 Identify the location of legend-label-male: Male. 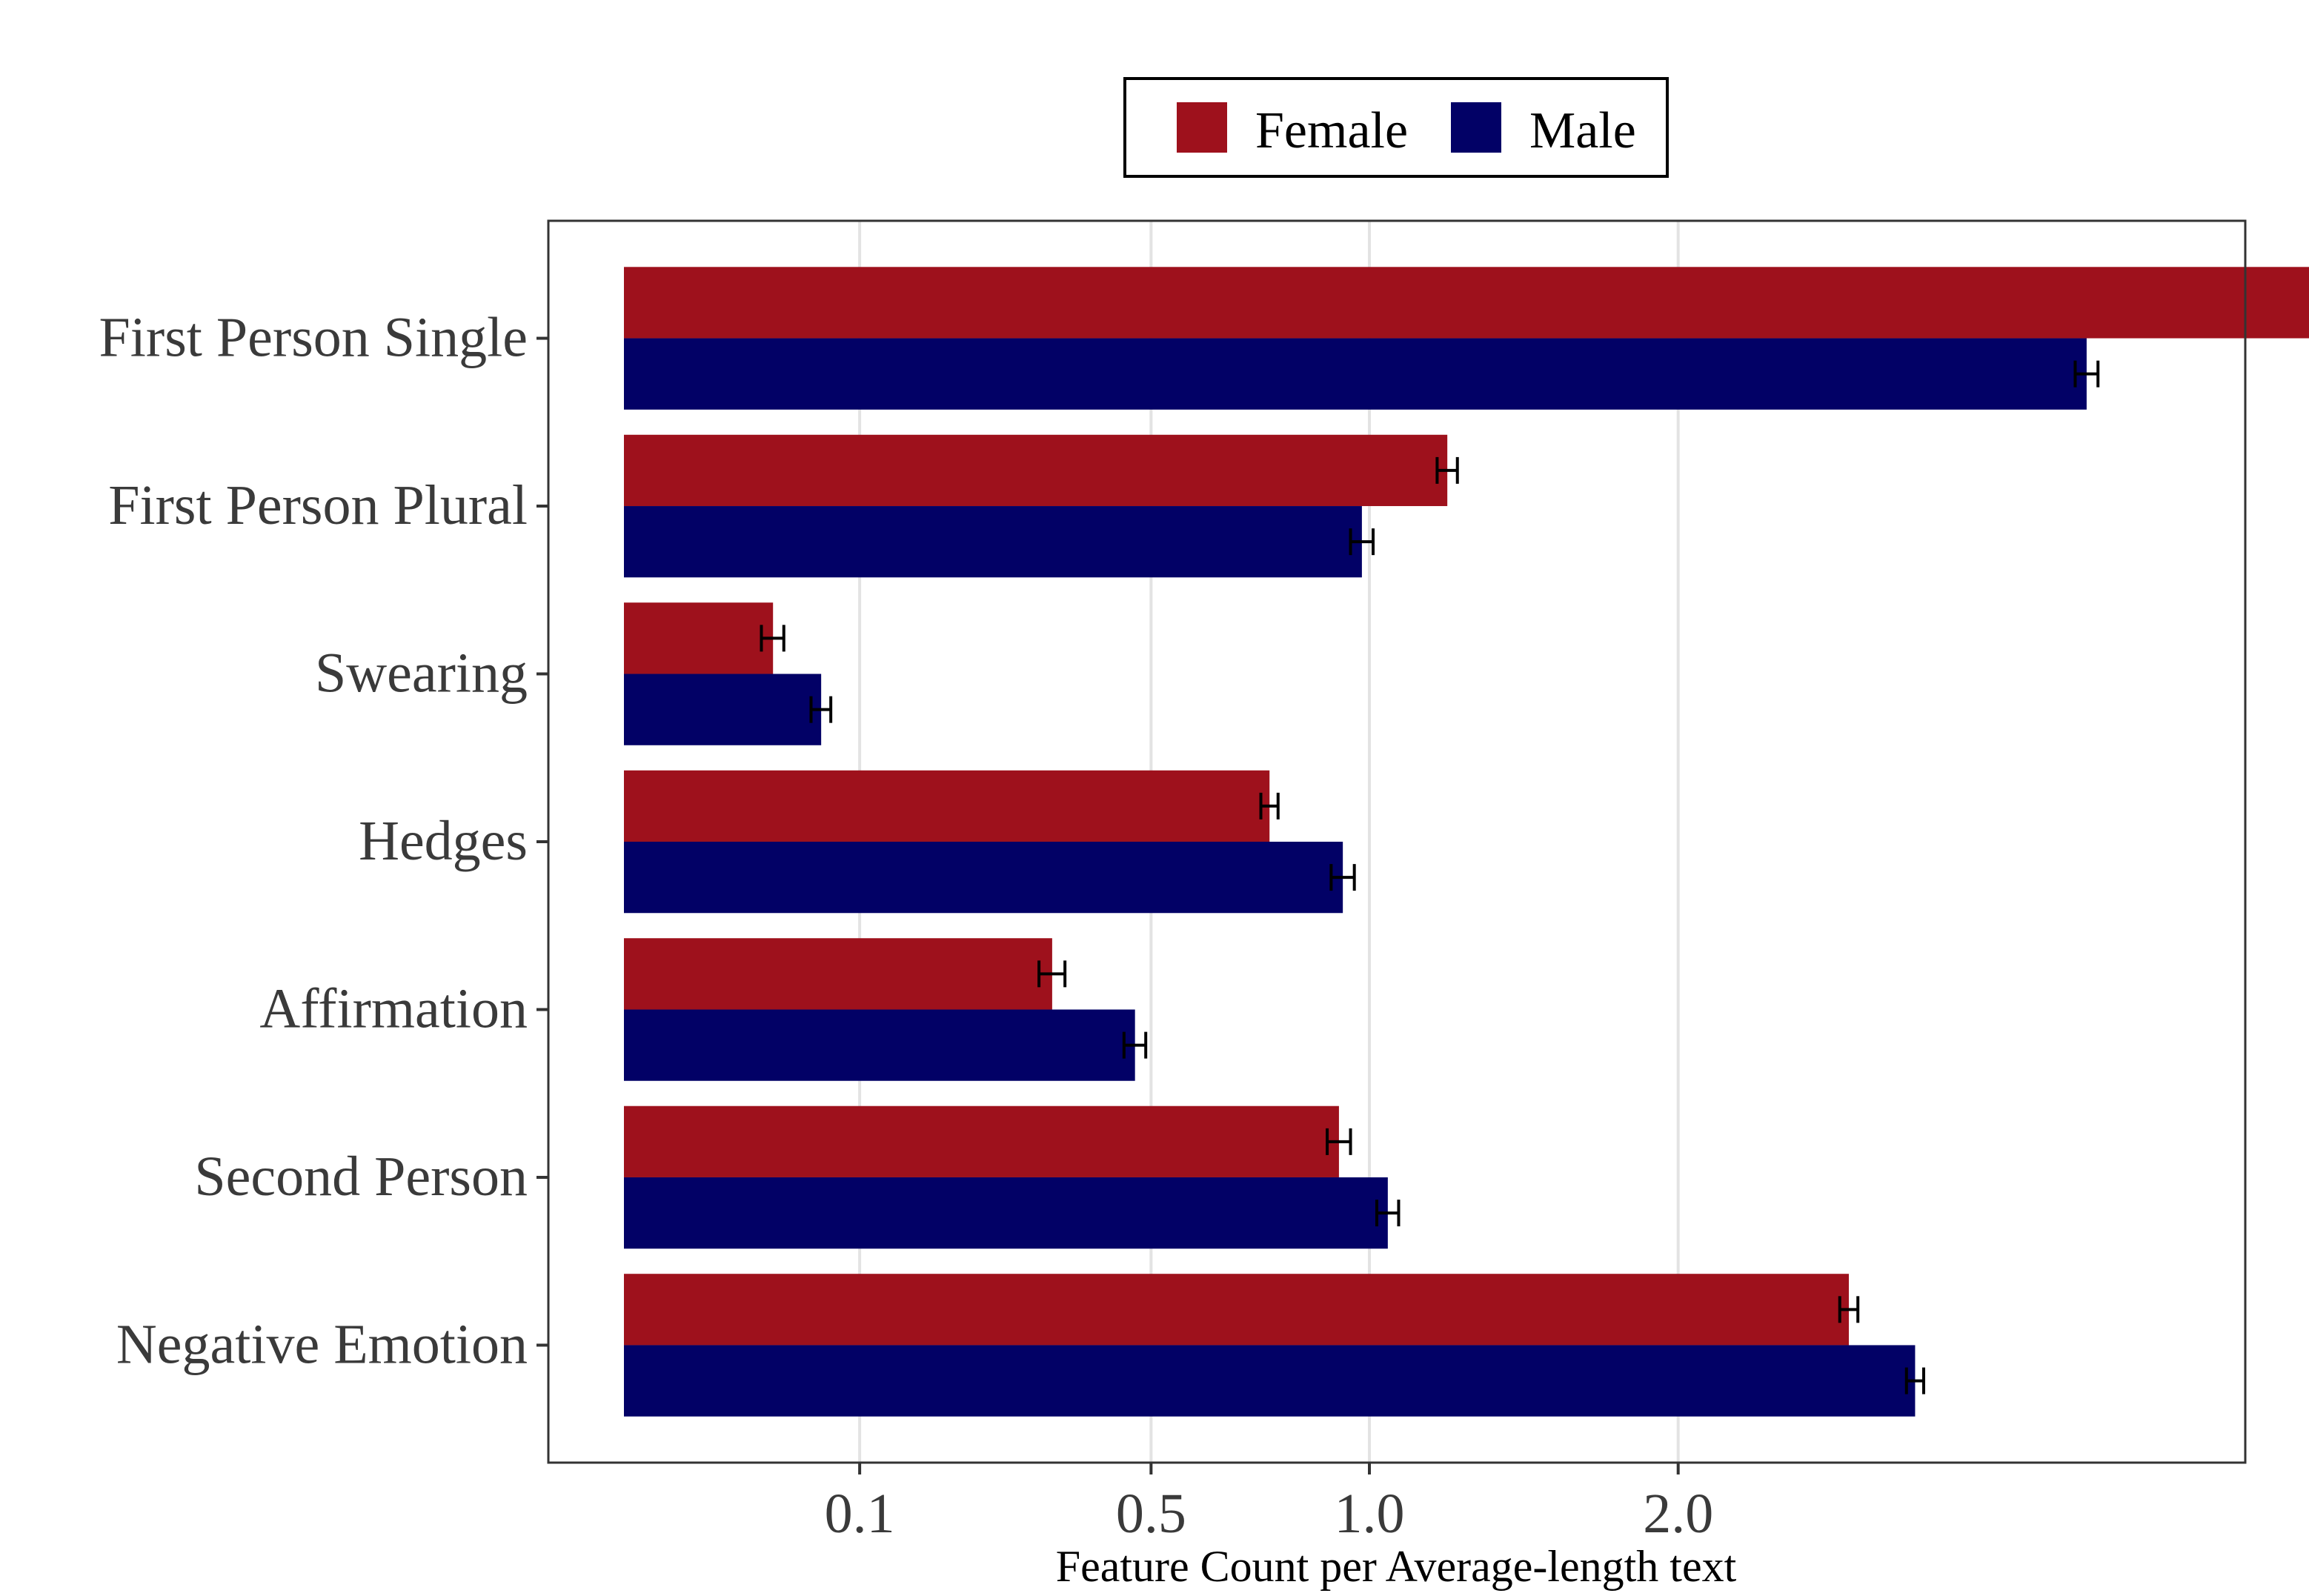
(1583, 131).